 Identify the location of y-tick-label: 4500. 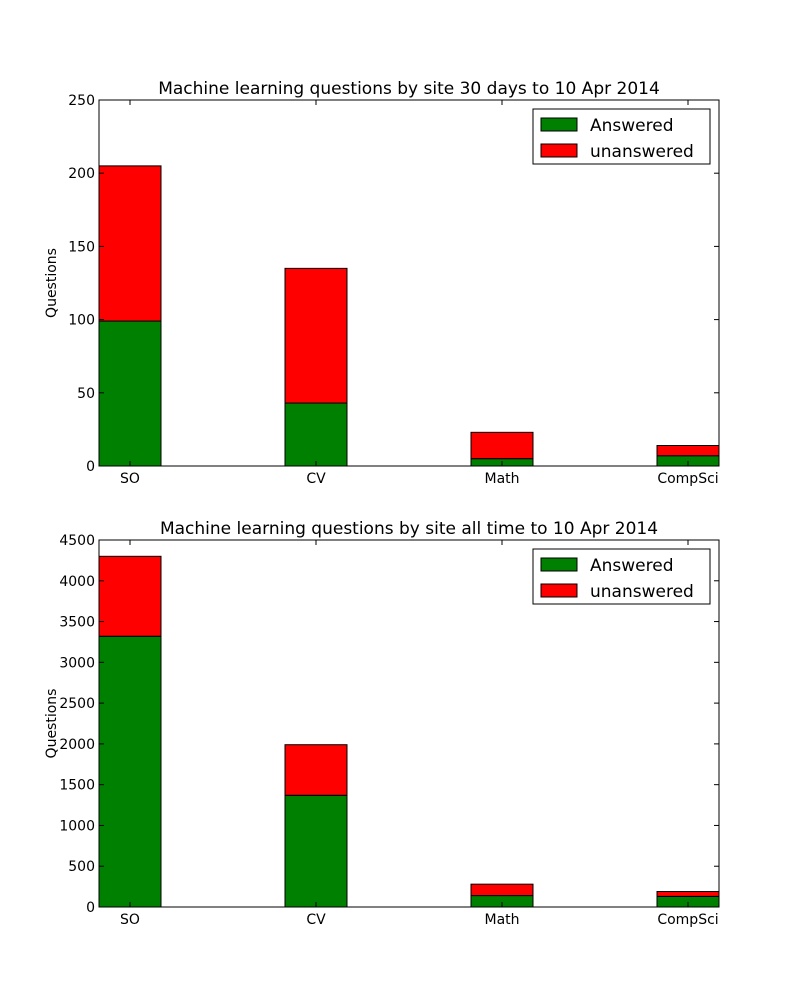
(77, 541).